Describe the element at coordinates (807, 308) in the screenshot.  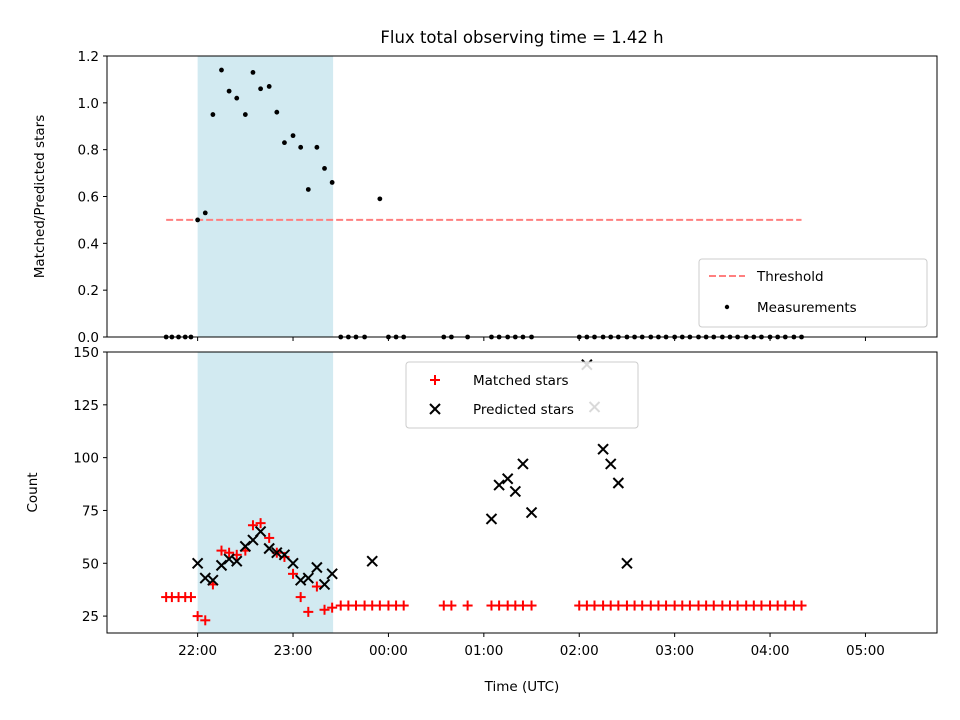
I see `legend-measurements-label: Measurements` at that location.